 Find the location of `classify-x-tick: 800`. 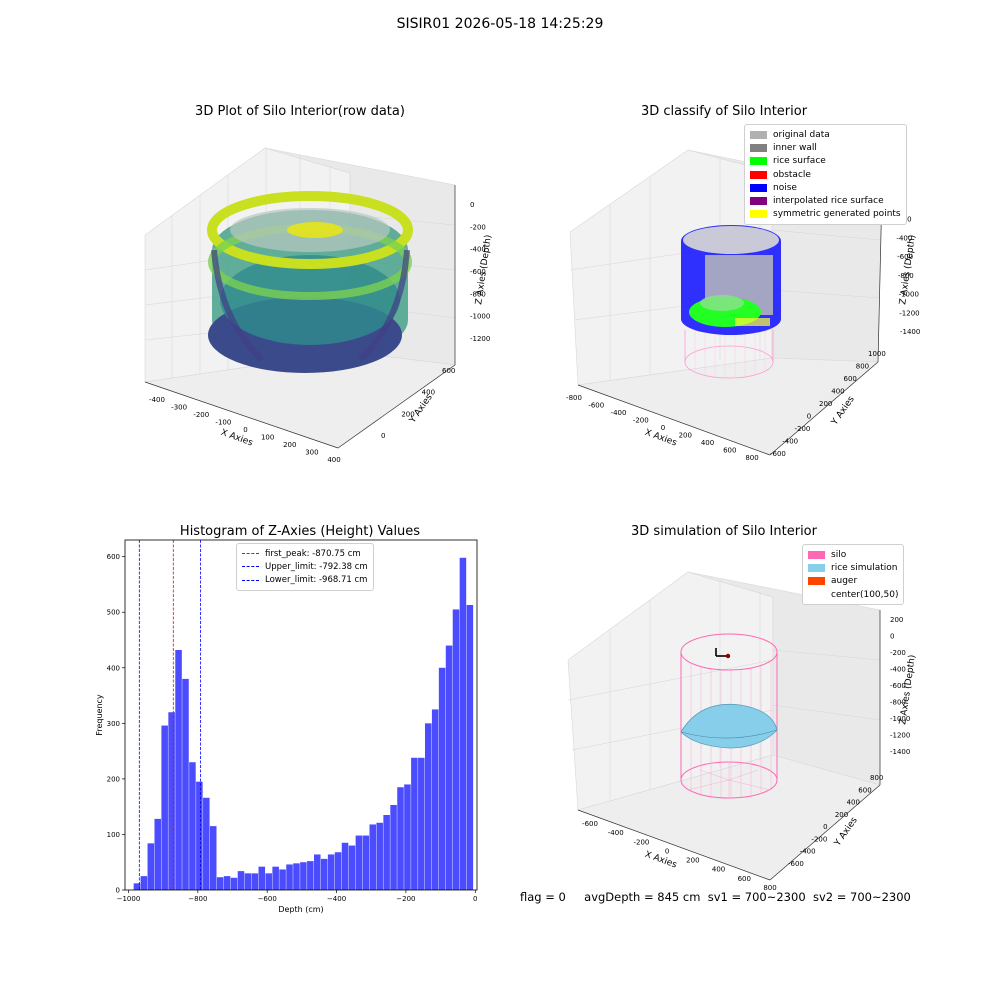

classify-x-tick: 800 is located at coordinates (751, 458).